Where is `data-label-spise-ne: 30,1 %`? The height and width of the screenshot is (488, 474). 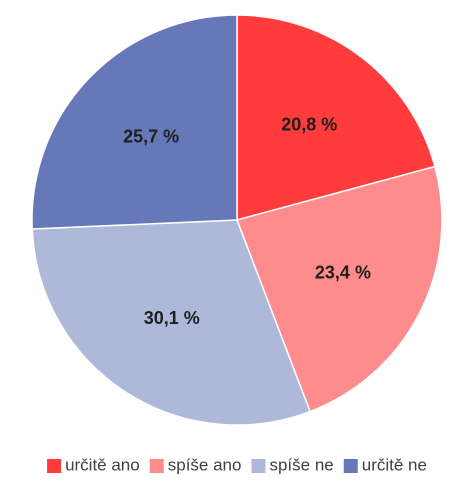 data-label-spise-ne: 30,1 % is located at coordinates (172, 318).